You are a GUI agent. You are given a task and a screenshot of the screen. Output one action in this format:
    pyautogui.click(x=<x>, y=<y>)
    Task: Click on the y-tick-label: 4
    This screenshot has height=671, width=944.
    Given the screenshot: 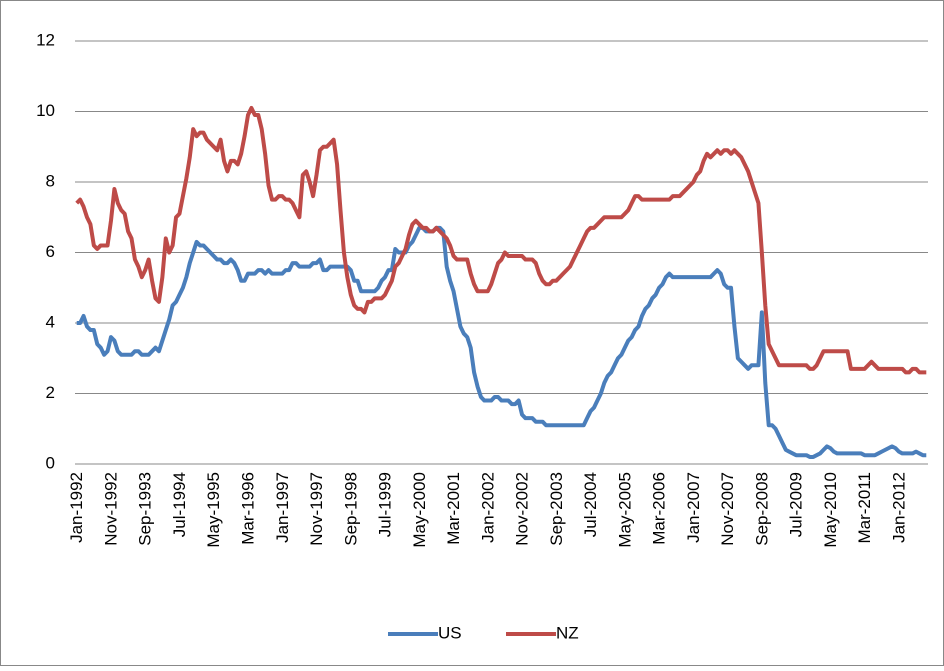 What is the action you would take?
    pyautogui.click(x=50, y=321)
    